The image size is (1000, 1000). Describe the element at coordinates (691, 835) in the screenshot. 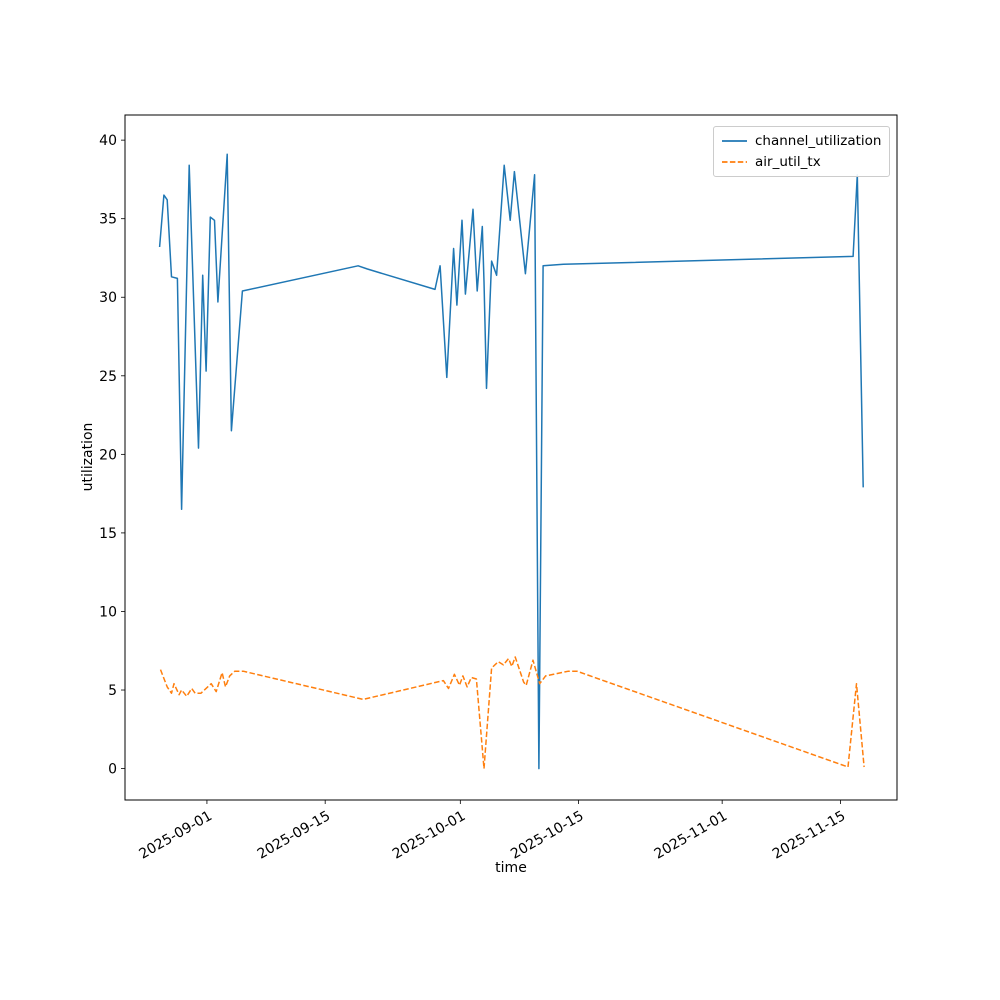

I see `x-tick-label: 2025-11-01` at that location.